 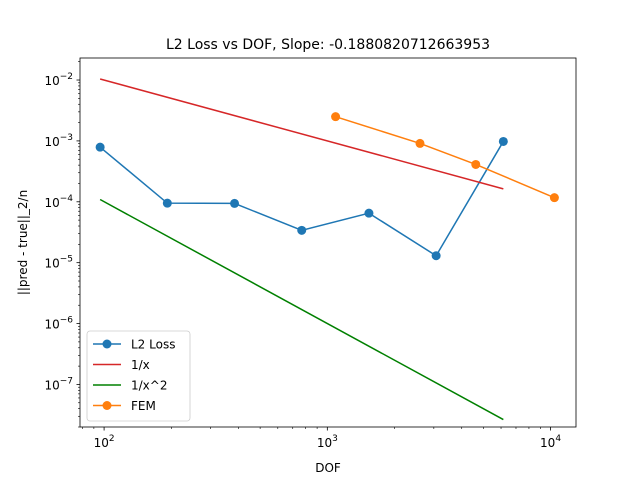 I want to click on y-tick-label: 10⁻⁶, so click(x=58, y=324).